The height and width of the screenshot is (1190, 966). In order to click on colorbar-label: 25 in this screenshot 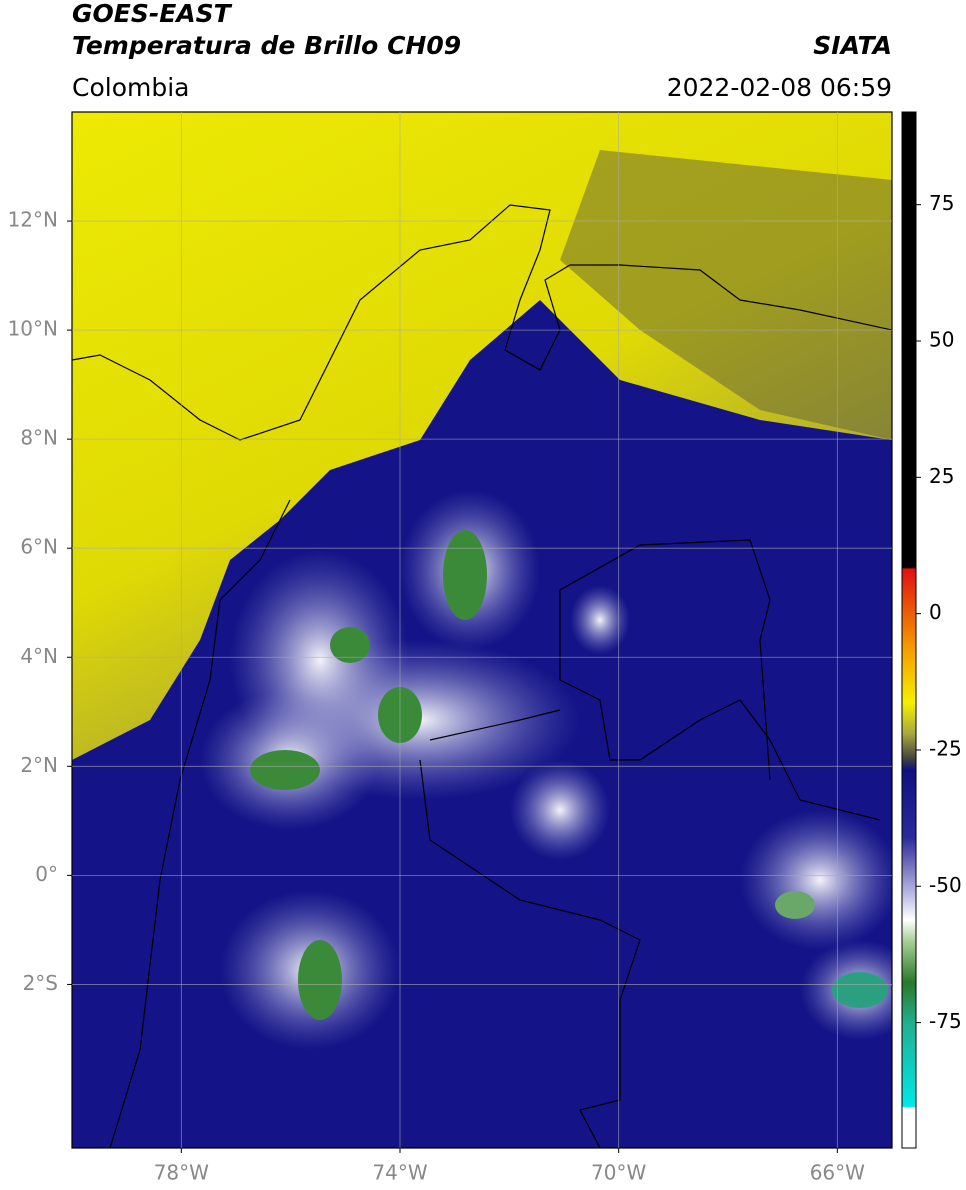, I will do `click(941, 476)`.